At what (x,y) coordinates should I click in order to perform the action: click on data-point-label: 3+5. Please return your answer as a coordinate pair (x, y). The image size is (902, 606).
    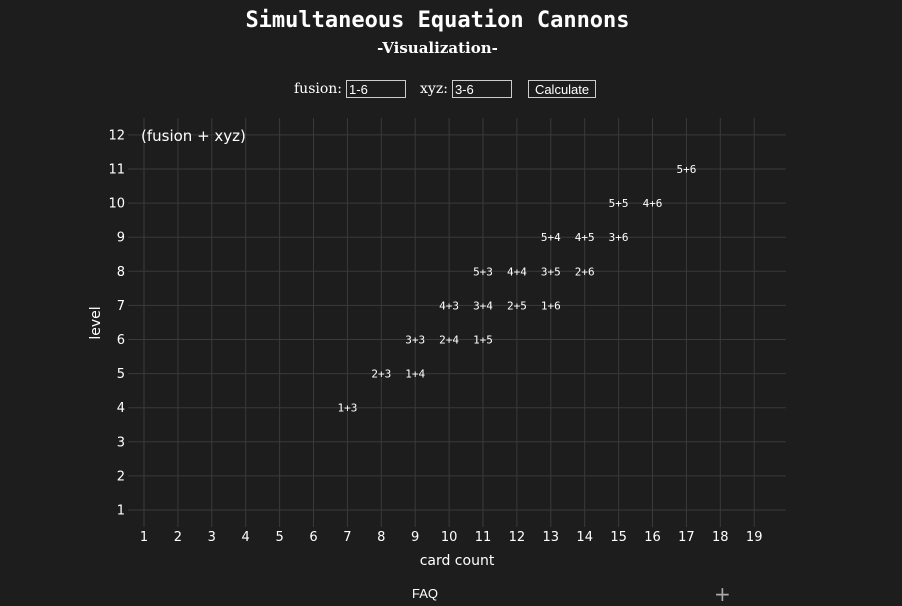
    Looking at the image, I should click on (551, 271).